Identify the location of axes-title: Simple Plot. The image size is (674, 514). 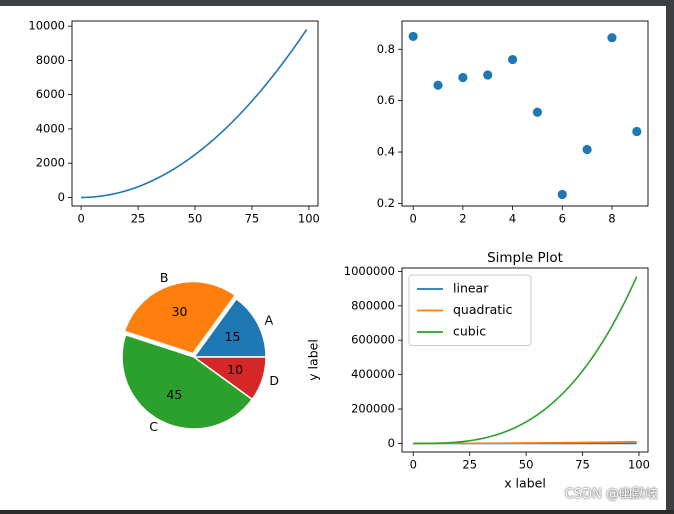
(525, 258).